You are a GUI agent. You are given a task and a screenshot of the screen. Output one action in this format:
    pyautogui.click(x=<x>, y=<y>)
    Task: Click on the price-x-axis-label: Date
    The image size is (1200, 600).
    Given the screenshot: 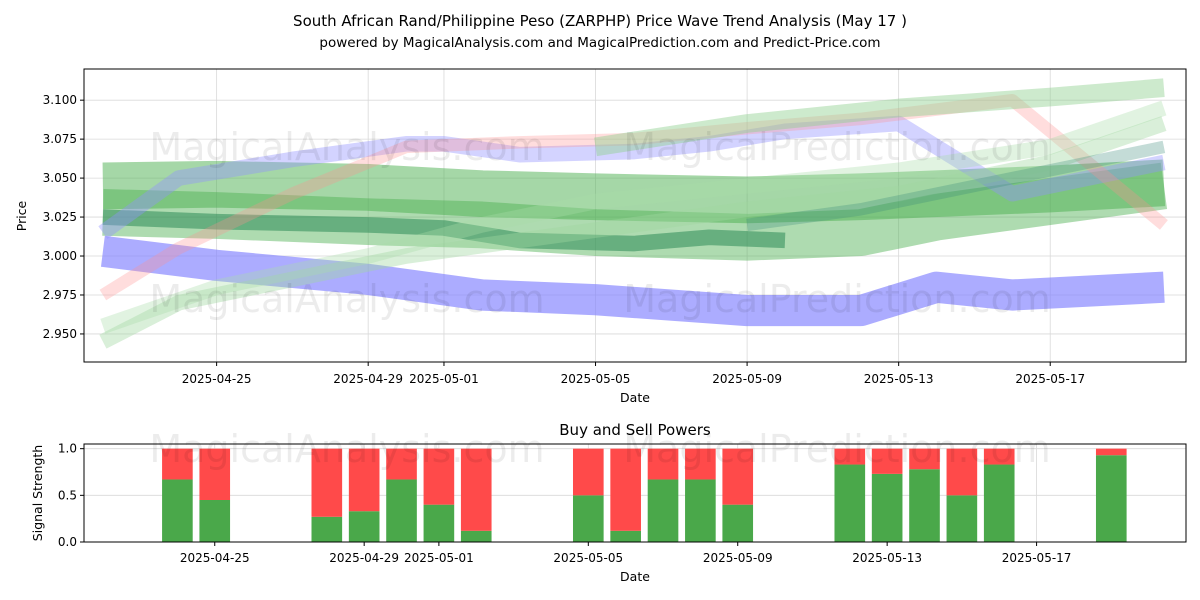 What is the action you would take?
    pyautogui.click(x=635, y=397)
    